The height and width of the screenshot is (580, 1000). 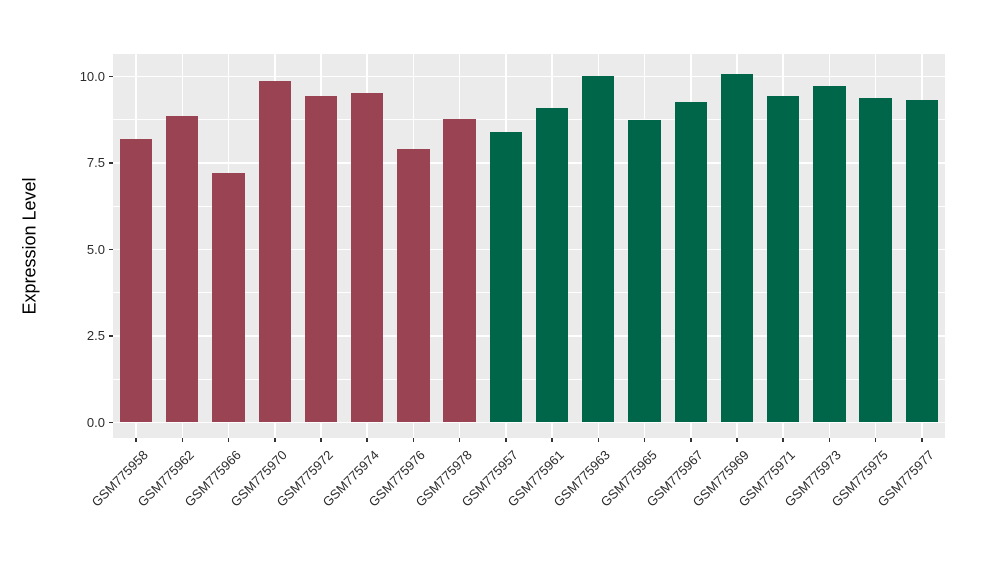 I want to click on bar-GSM775958, so click(x=136, y=281).